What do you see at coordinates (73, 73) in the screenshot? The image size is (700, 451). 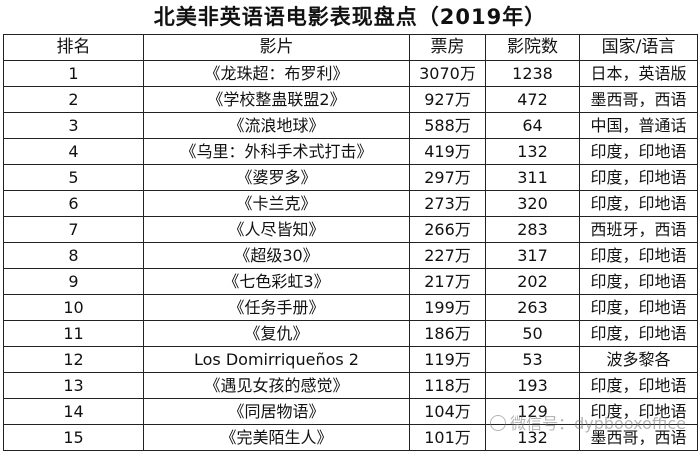 I see `cell-rank: 1` at bounding box center [73, 73].